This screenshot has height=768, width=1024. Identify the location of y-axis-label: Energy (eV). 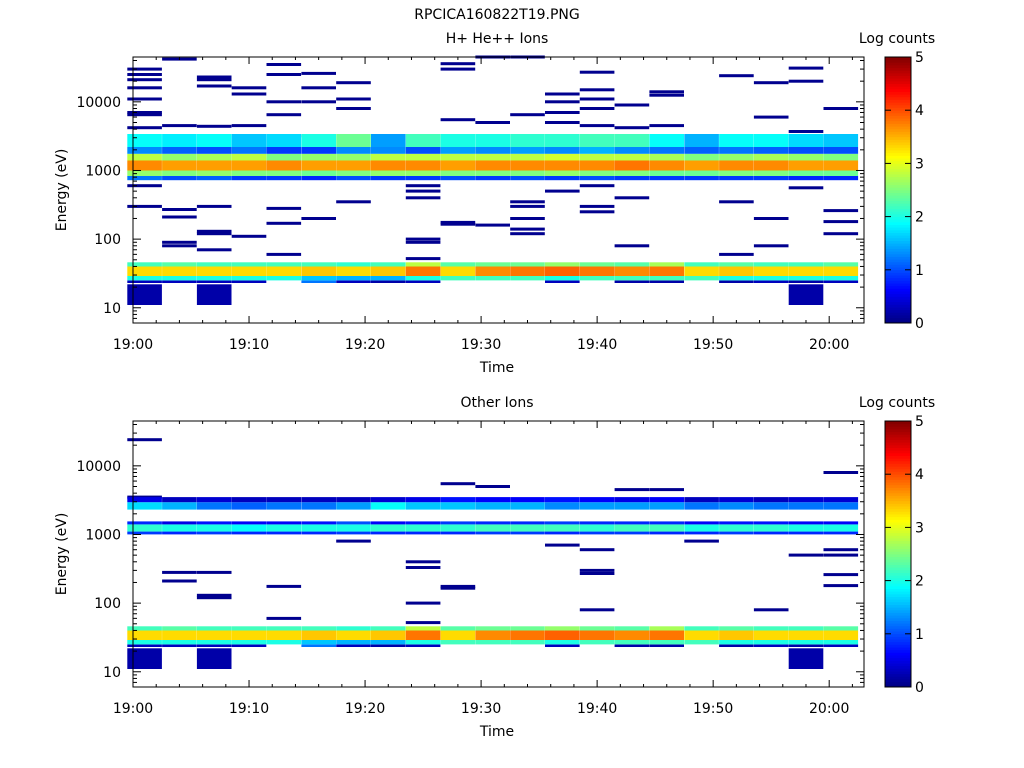
(62, 554).